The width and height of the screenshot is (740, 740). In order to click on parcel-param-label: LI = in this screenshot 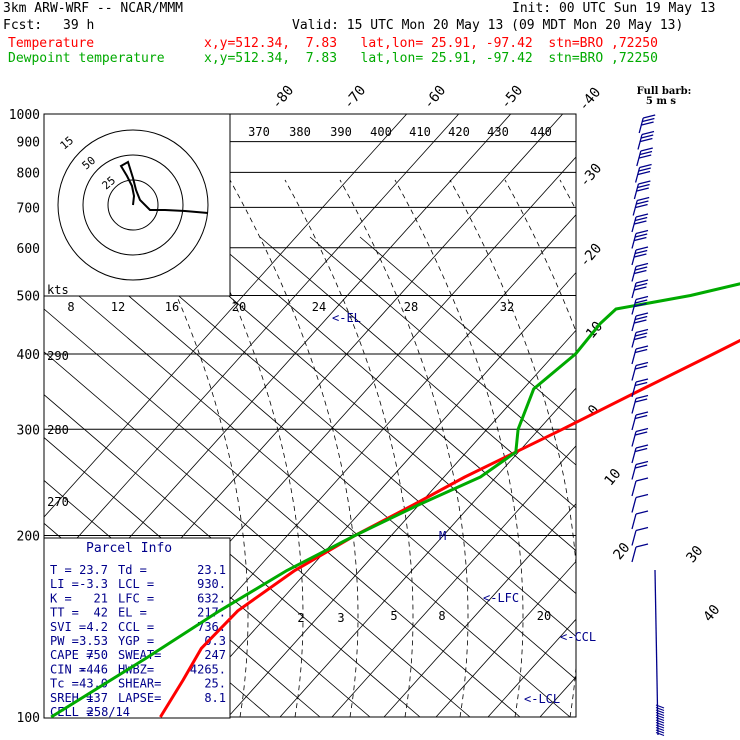, I will do `click(64, 584)`.